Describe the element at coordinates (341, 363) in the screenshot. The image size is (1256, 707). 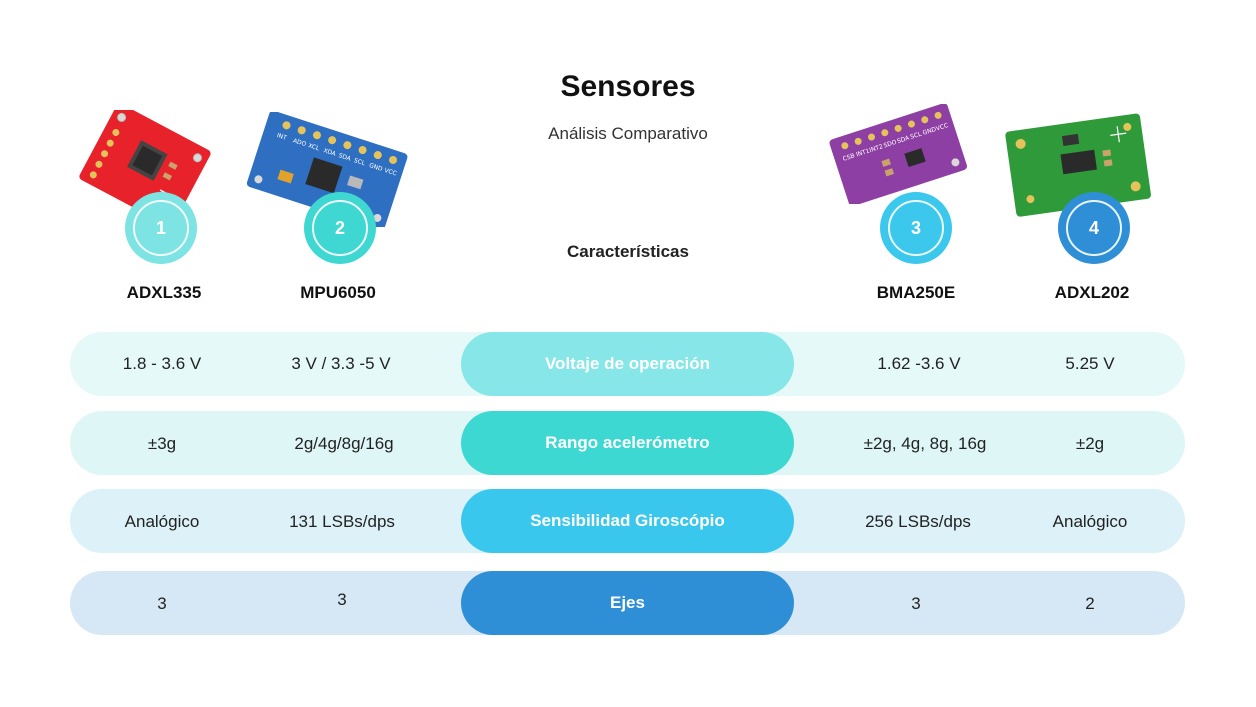
I see `value-mpu6050-voltage: 3 V / 3.3 -5 V` at that location.